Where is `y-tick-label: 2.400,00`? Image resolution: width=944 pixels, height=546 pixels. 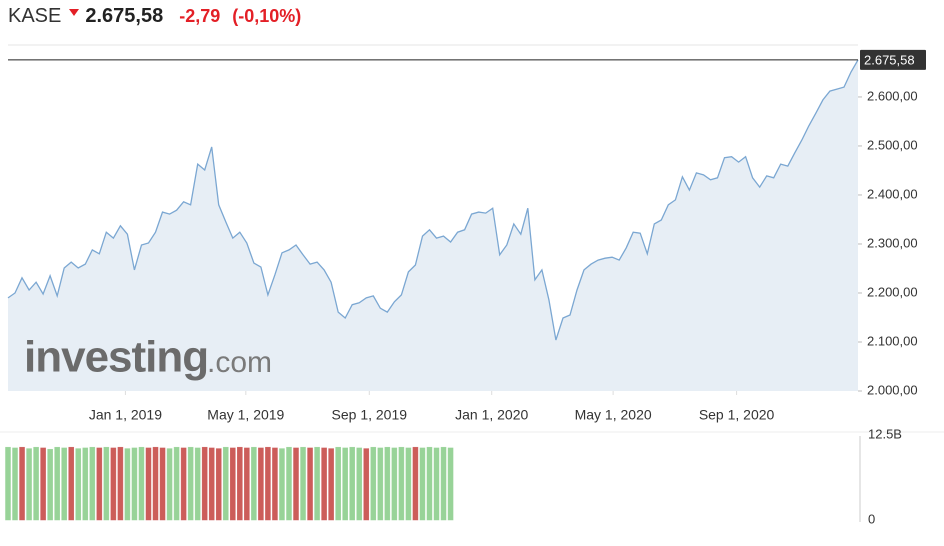
y-tick-label: 2.400,00 is located at coordinates (892, 193).